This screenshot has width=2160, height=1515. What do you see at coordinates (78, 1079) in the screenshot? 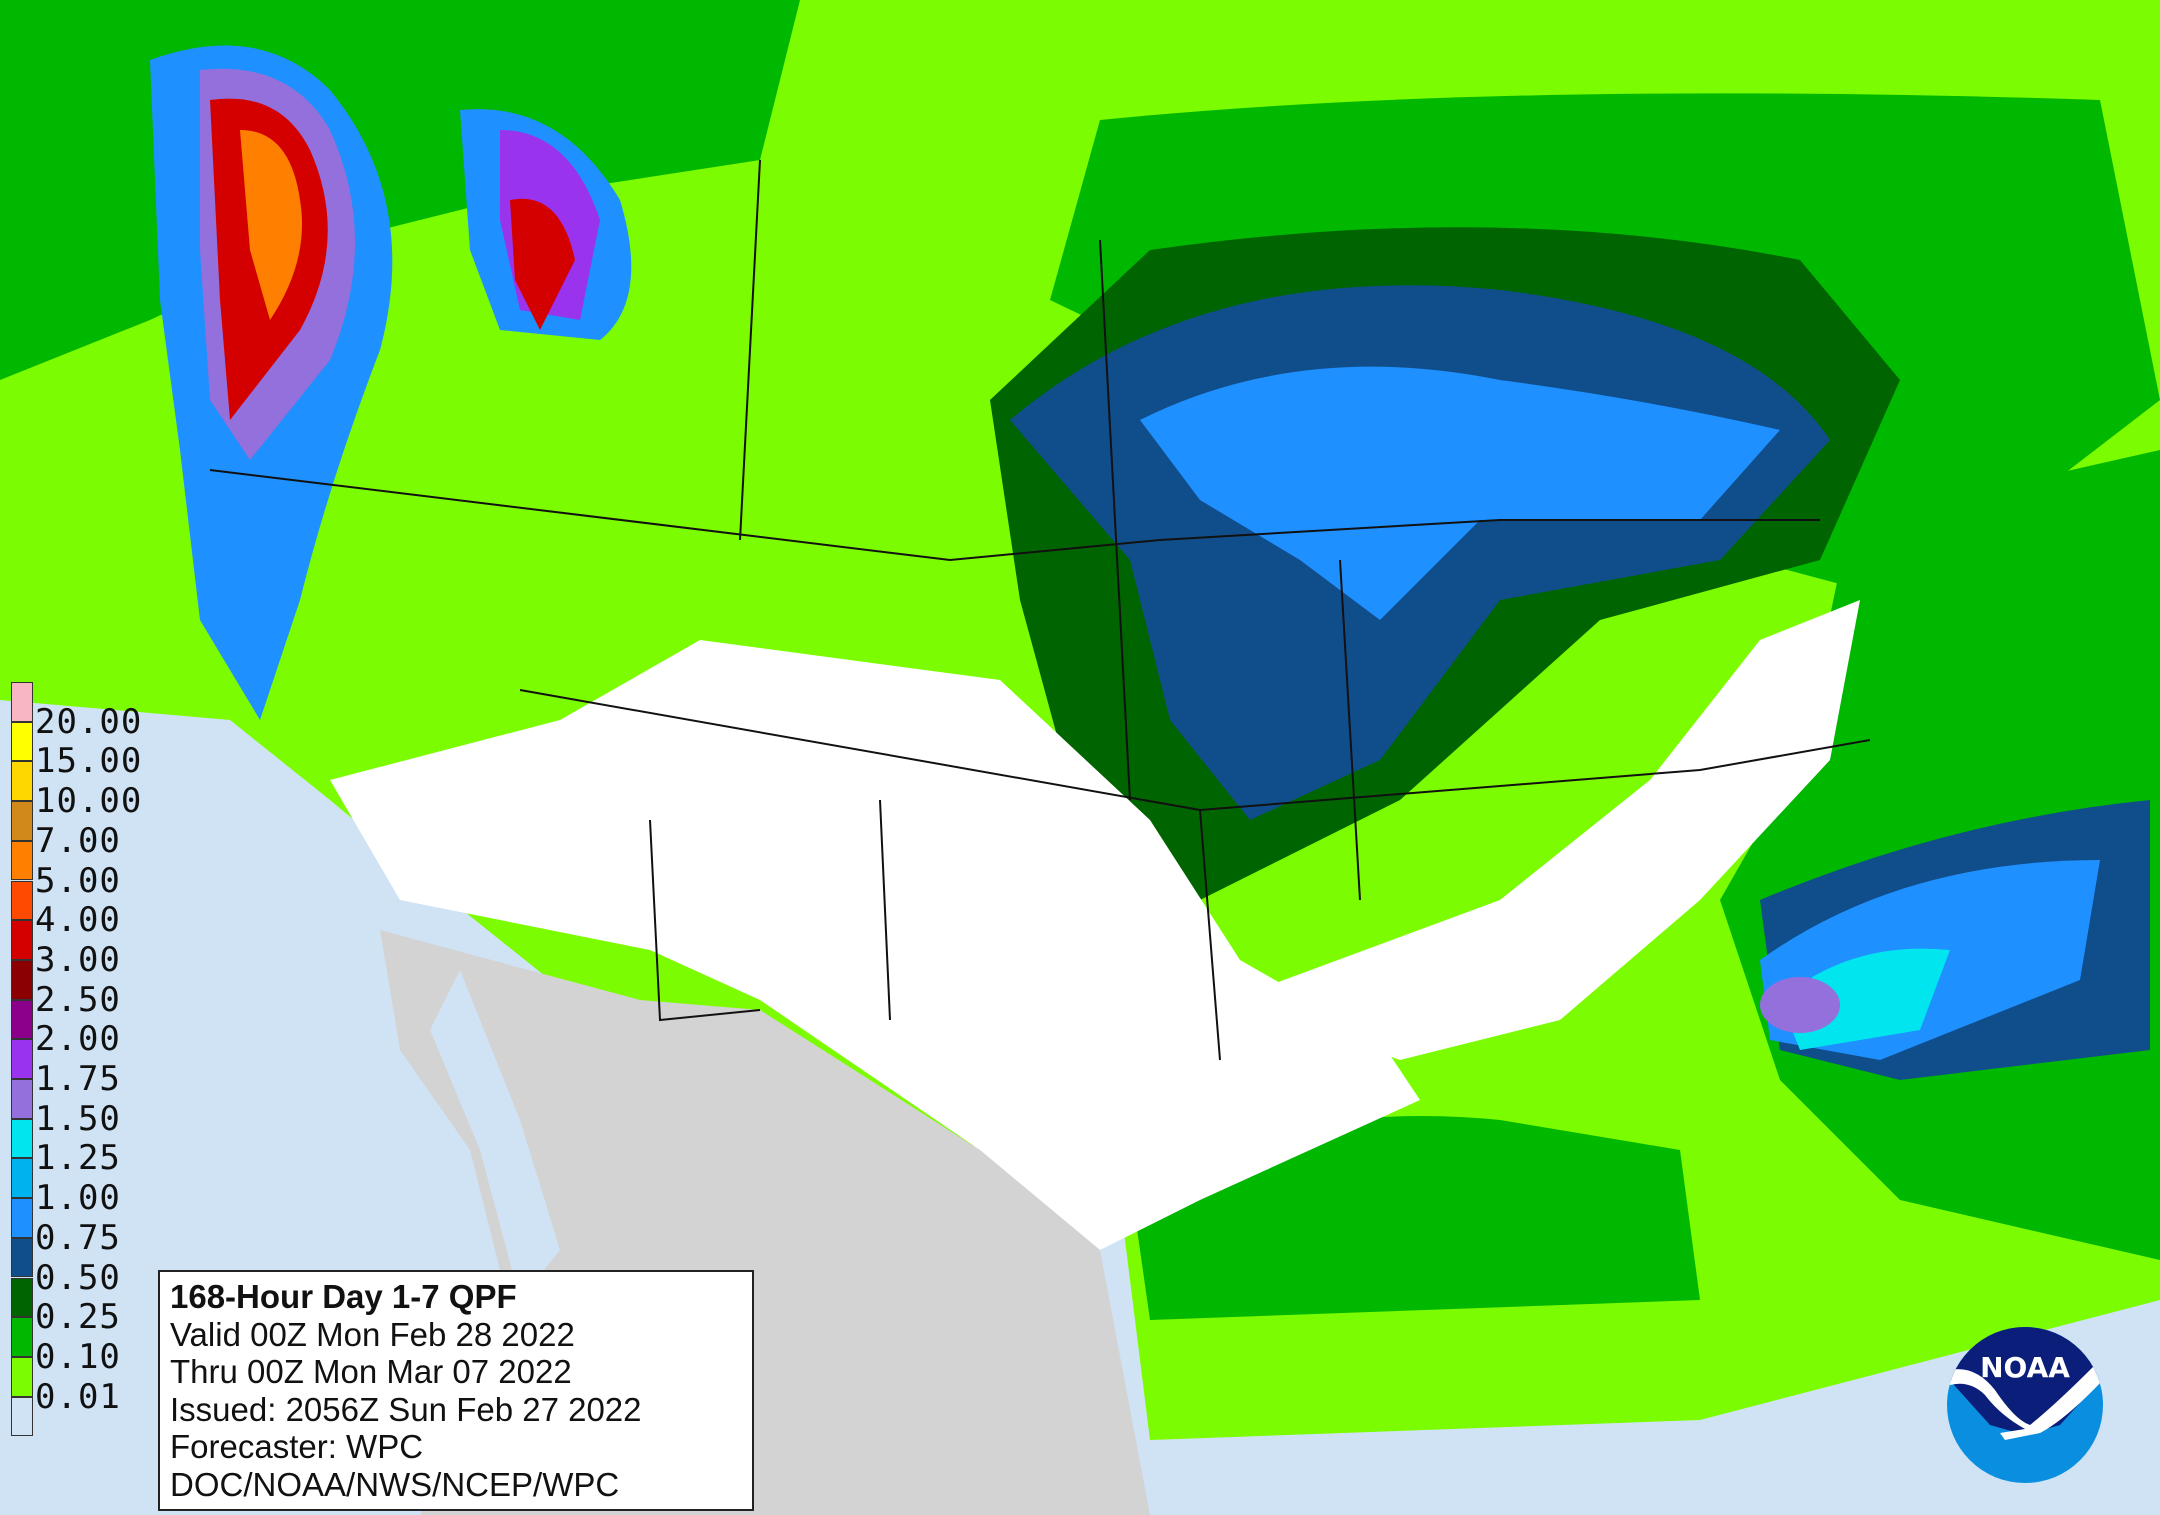
I see `legend-label: 1.75` at bounding box center [78, 1079].